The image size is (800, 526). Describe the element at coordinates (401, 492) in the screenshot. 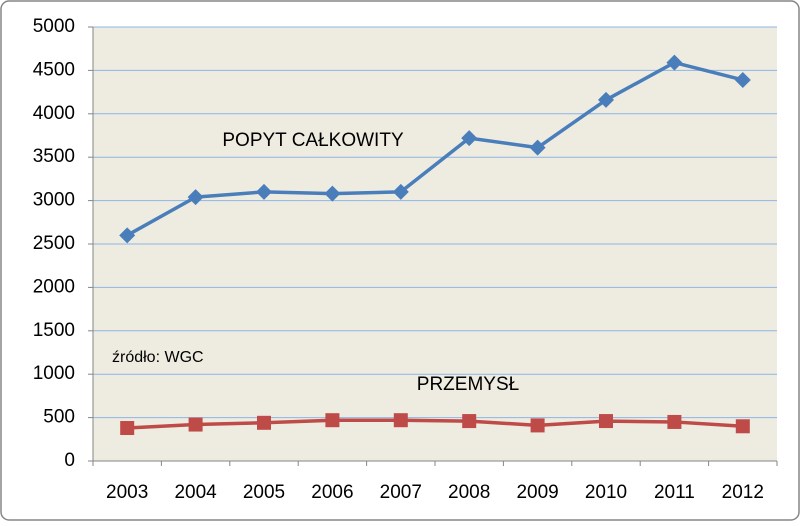

I see `x-tick-label: 2007` at that location.